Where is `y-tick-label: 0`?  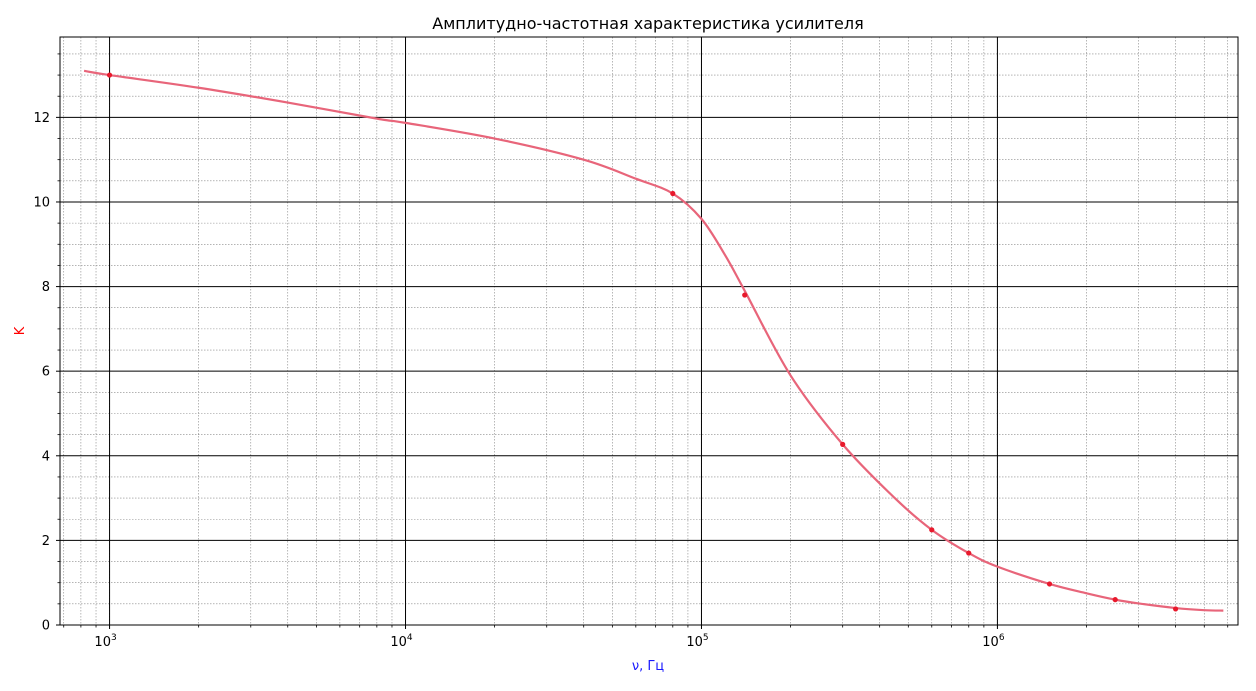 y-tick-label: 0 is located at coordinates (46, 626).